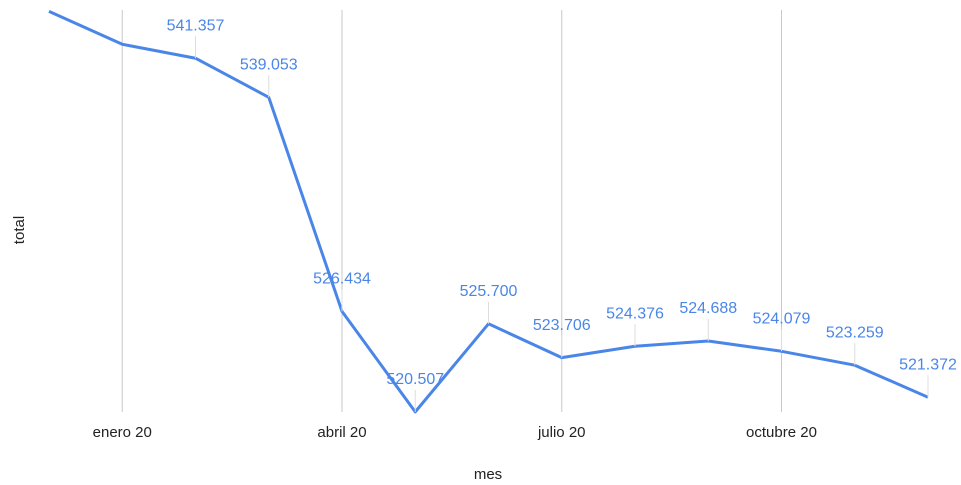  Describe the element at coordinates (269, 65) in the screenshot. I see `data-label: 539.053` at that location.